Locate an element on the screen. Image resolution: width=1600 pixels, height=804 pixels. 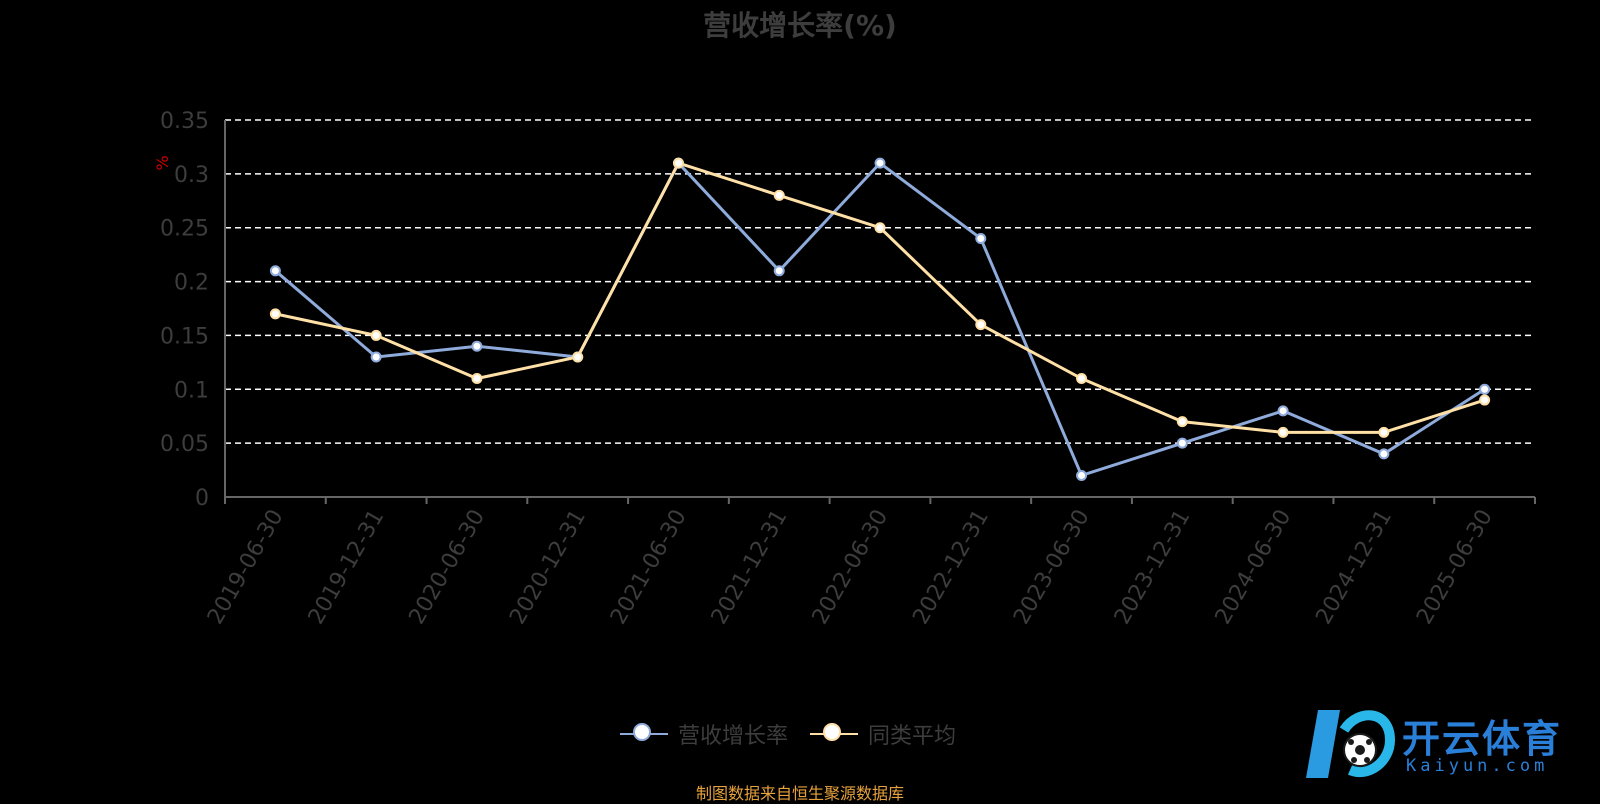
brand-name: 开云体育 is located at coordinates (1482, 739).